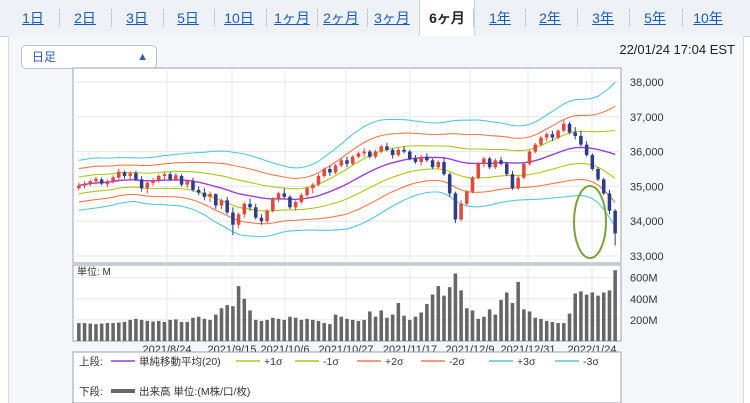 The height and width of the screenshot is (403, 750). I want to click on updown-chevron-icon: ▲︎, so click(142, 57).